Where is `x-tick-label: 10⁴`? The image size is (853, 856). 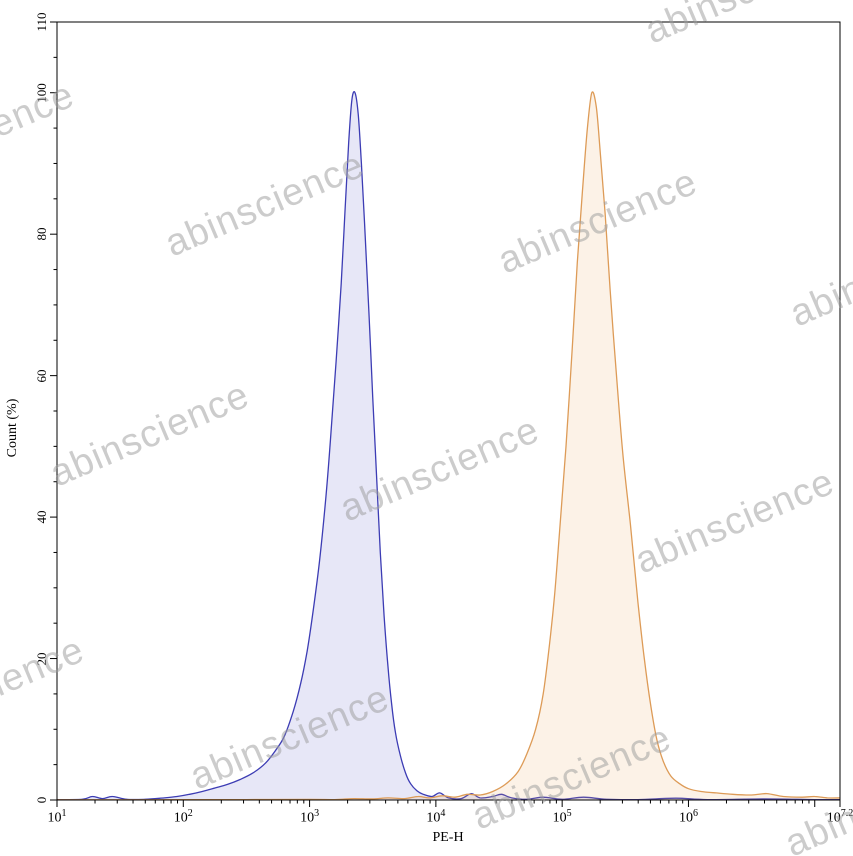
x-tick-label: 10⁴ is located at coordinates (436, 817).